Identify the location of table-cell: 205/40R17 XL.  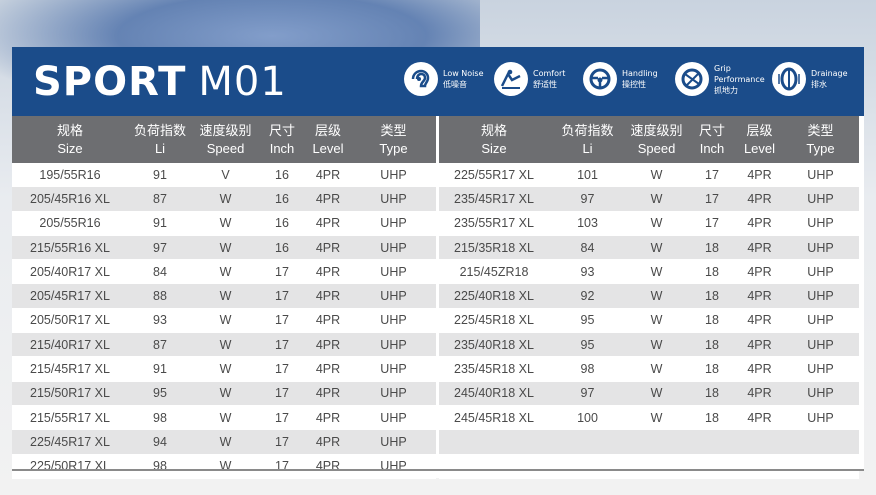
(70, 272).